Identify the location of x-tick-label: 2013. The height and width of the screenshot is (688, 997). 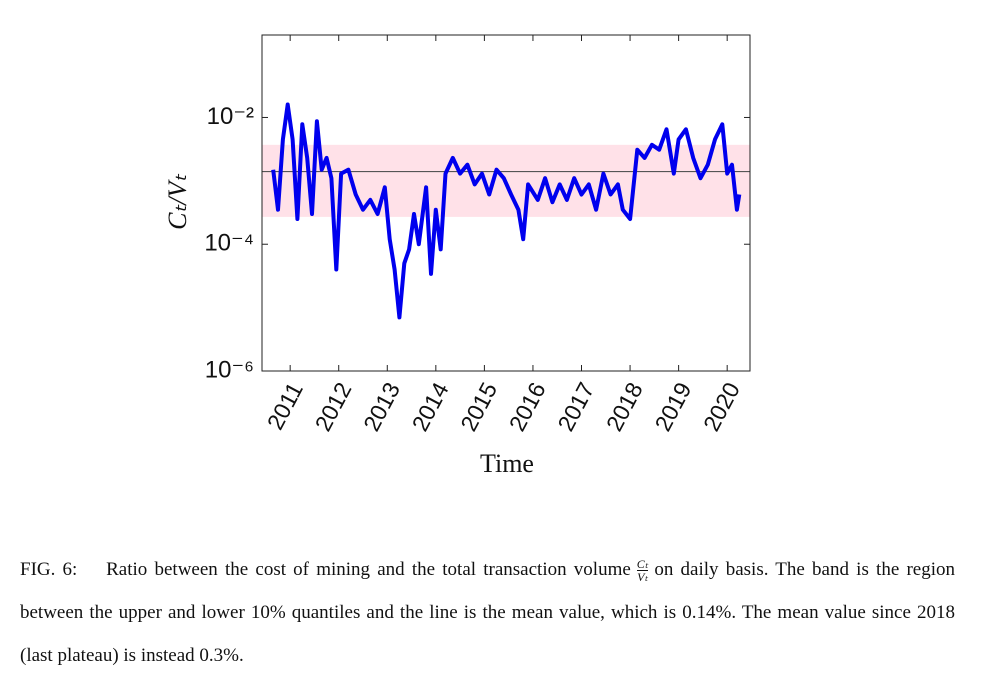
(381, 406).